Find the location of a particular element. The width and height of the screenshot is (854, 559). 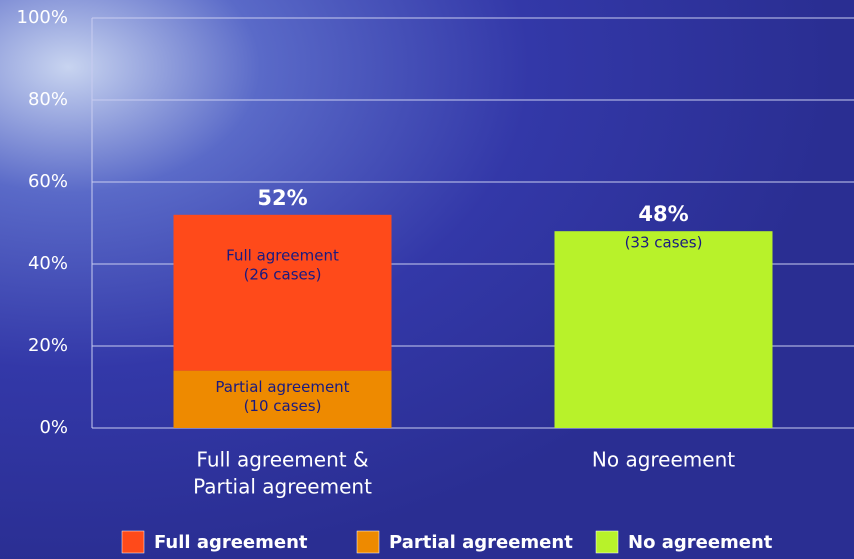

legend-label: Partial agreement is located at coordinates (481, 542).